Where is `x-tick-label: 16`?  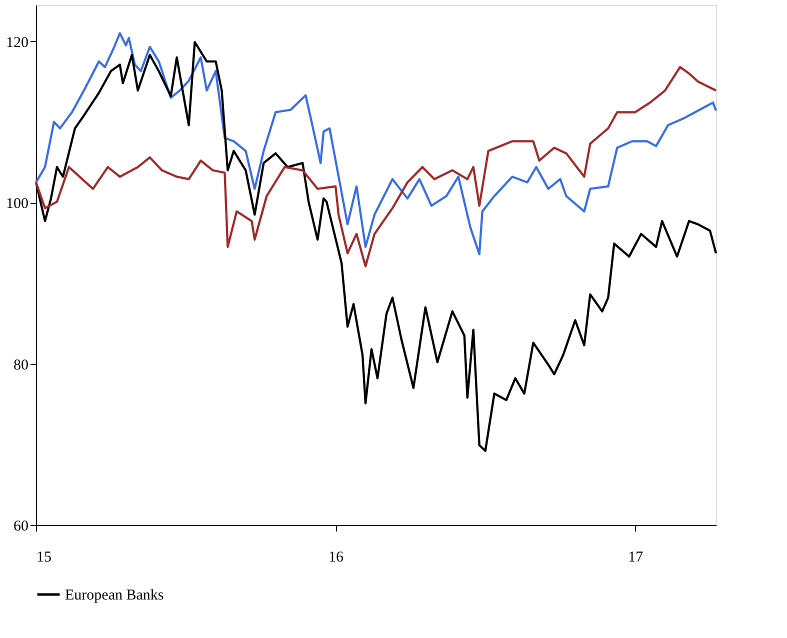
x-tick-label: 16 is located at coordinates (336, 558).